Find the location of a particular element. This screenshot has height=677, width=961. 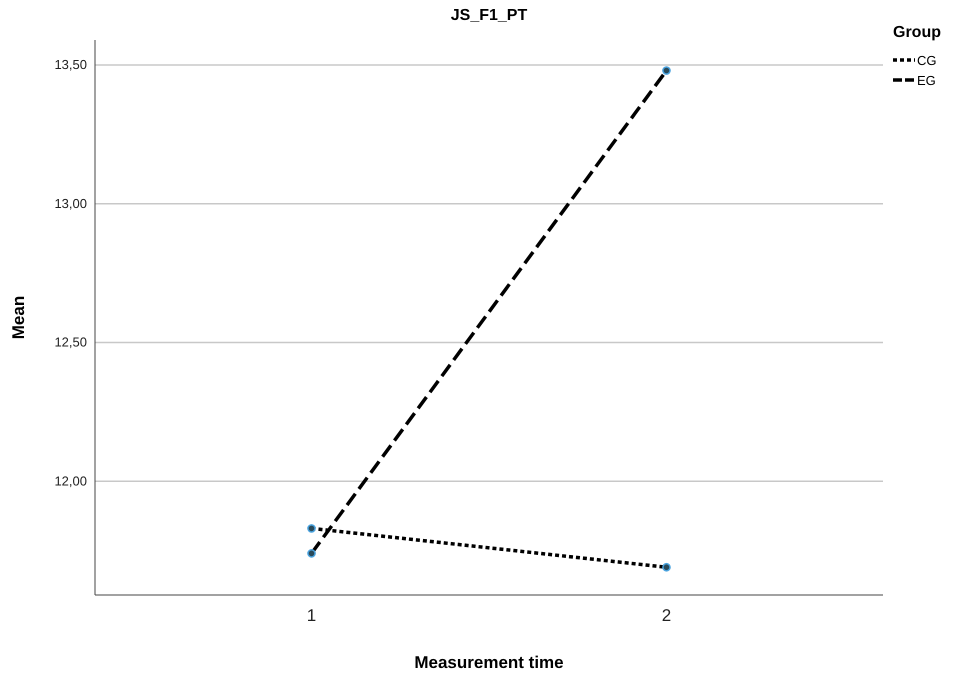

x-tick-label: 1 is located at coordinates (311, 616).